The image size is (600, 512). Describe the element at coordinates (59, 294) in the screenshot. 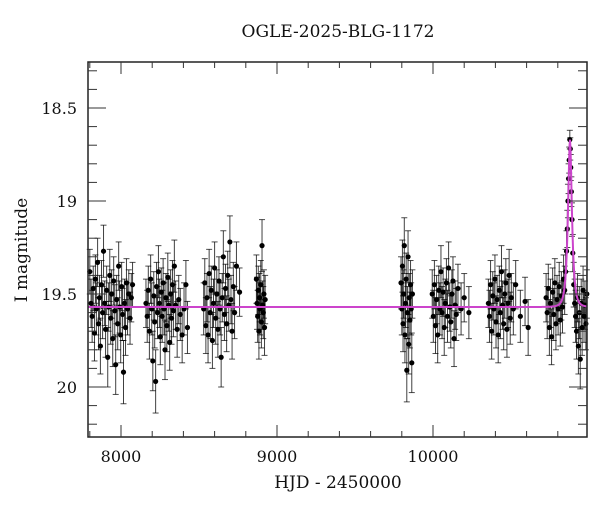

I see `y-tick-label: 19.5` at that location.